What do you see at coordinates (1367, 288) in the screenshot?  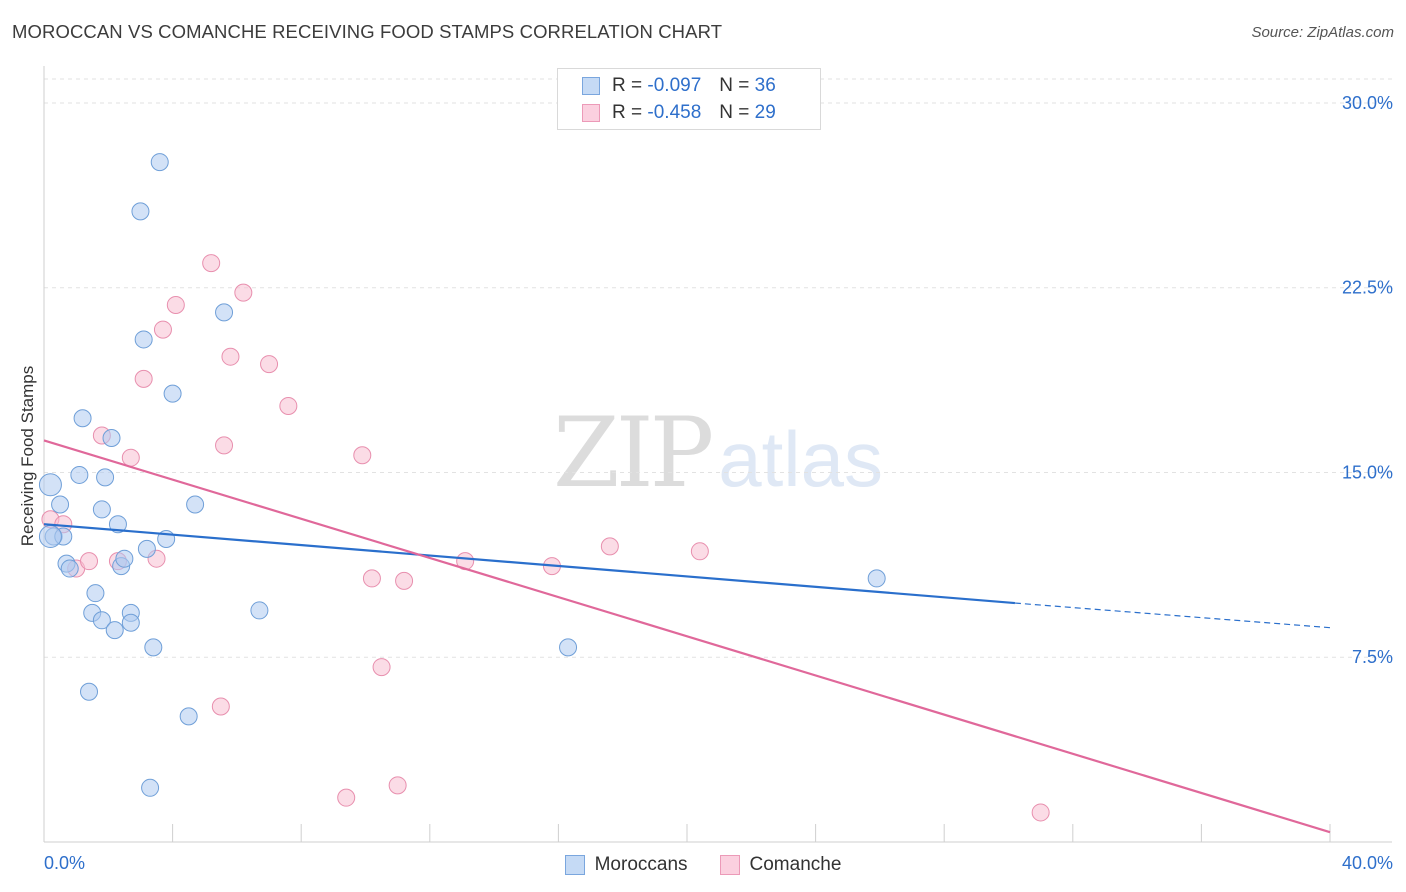 I see `y-tick-label: 22.5%` at bounding box center [1367, 288].